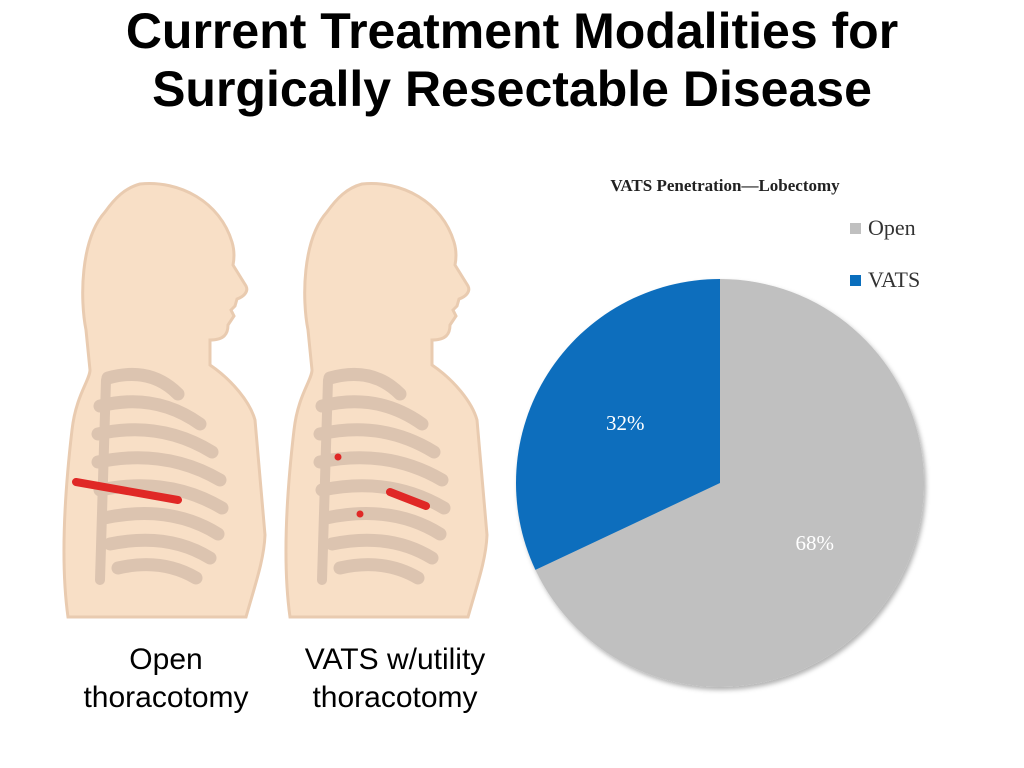 This screenshot has height=768, width=1024. What do you see at coordinates (512, 89) in the screenshot?
I see `slide-title-line-2: Surgically Resectable Disease` at bounding box center [512, 89].